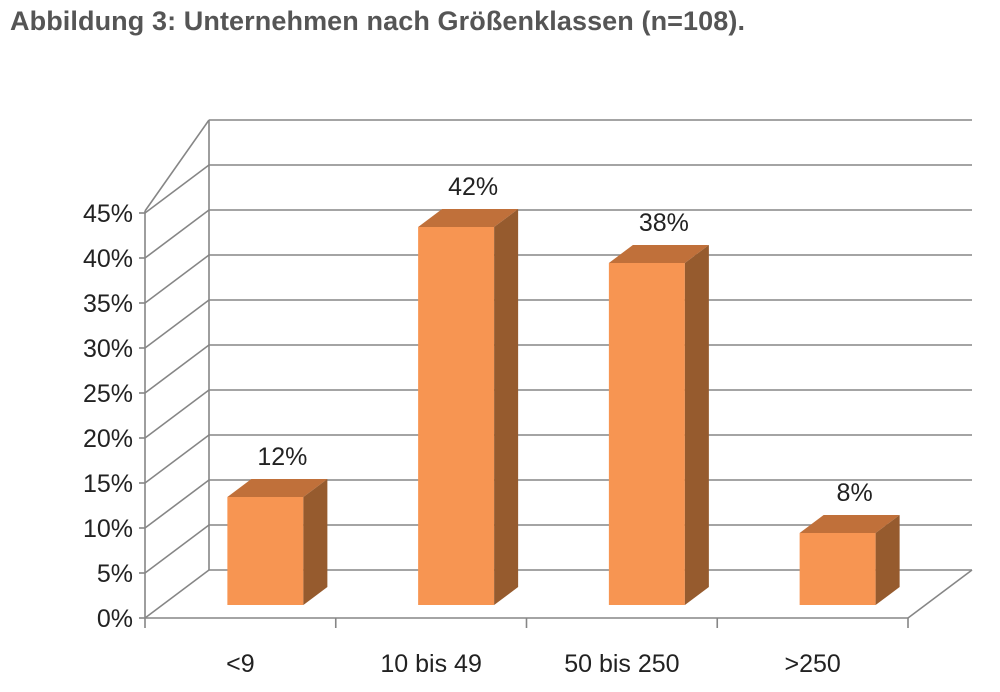  What do you see at coordinates (108, 484) in the screenshot?
I see `y-tick-label: 15%` at bounding box center [108, 484].